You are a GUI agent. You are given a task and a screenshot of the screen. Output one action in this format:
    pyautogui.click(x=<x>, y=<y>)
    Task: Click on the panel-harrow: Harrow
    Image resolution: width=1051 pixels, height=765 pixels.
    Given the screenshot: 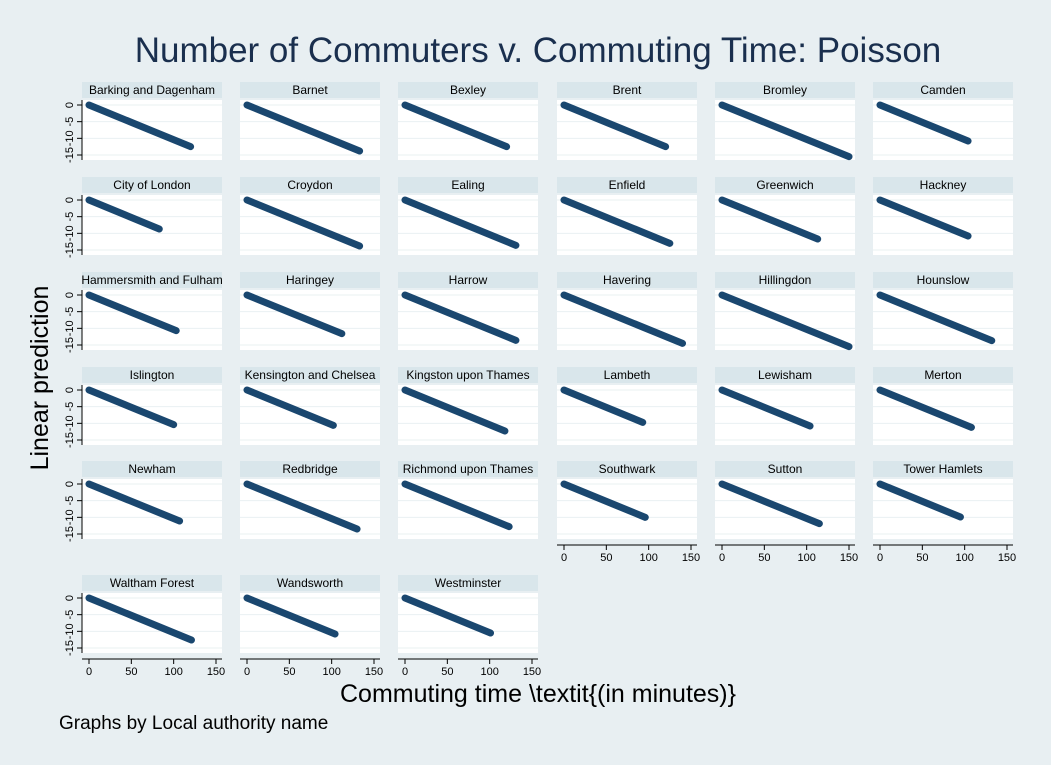 What is the action you would take?
    pyautogui.click(x=468, y=311)
    